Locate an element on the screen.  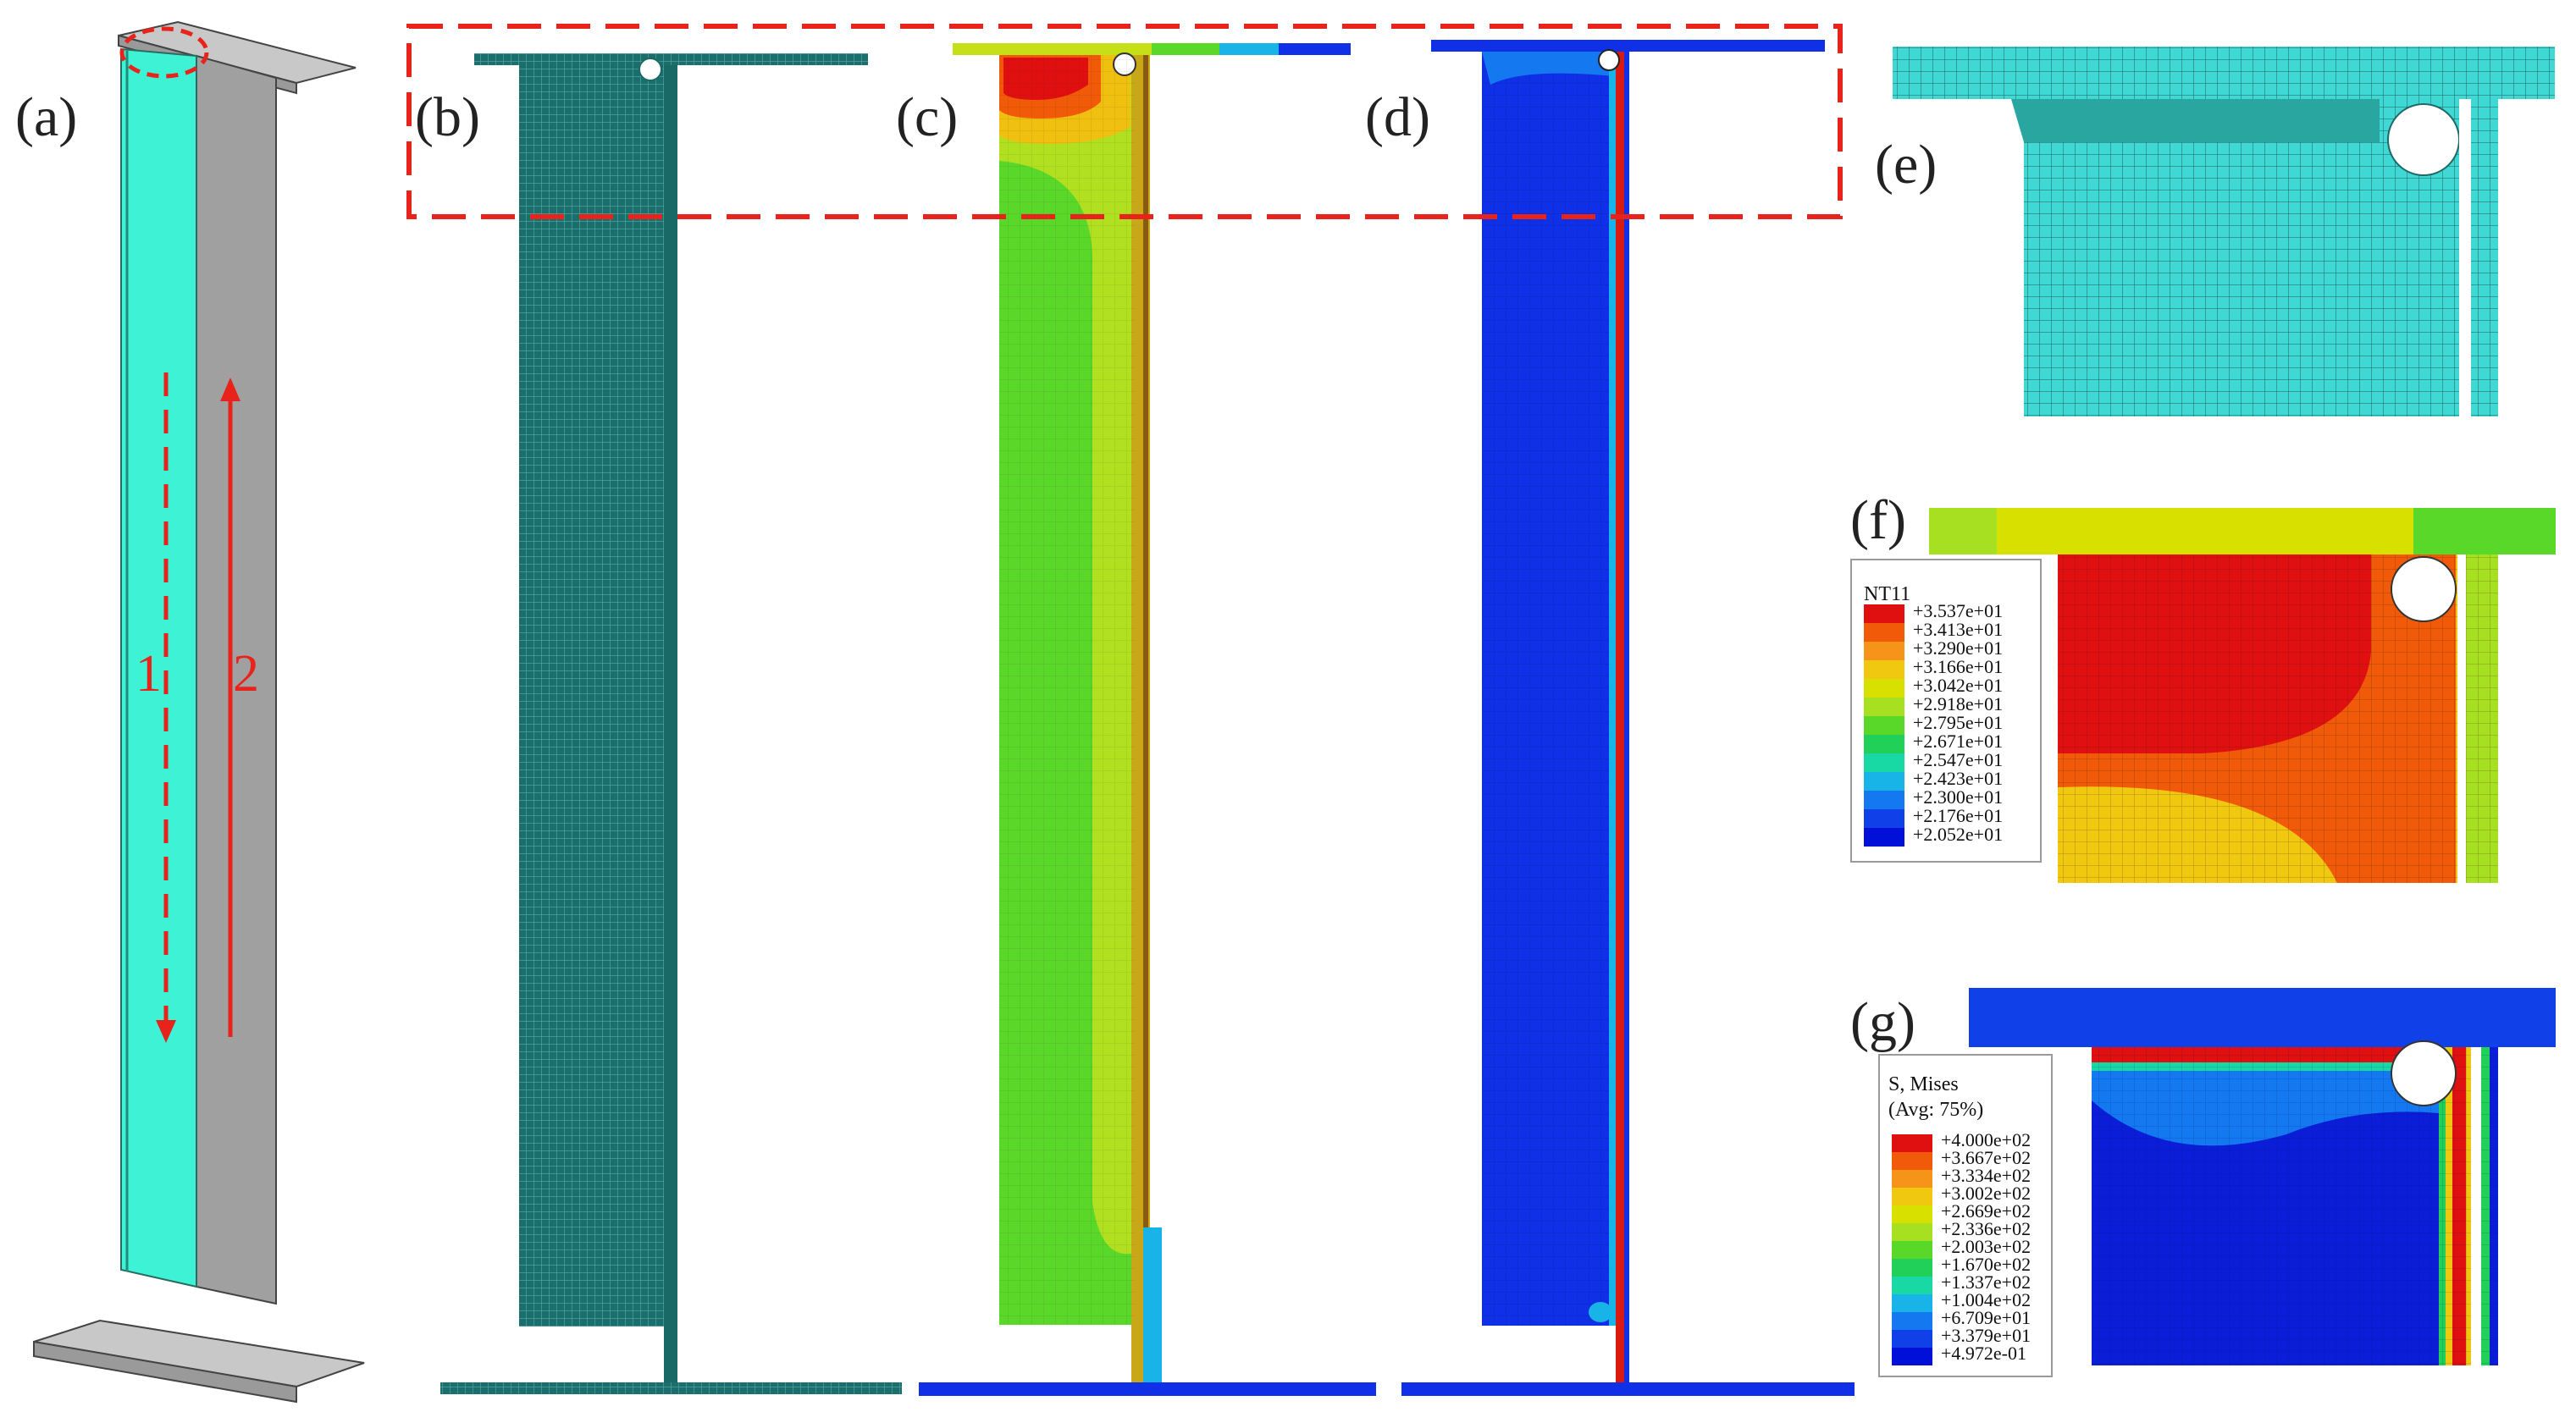
legend-value: +4.000e+02 is located at coordinates (1986, 1139).